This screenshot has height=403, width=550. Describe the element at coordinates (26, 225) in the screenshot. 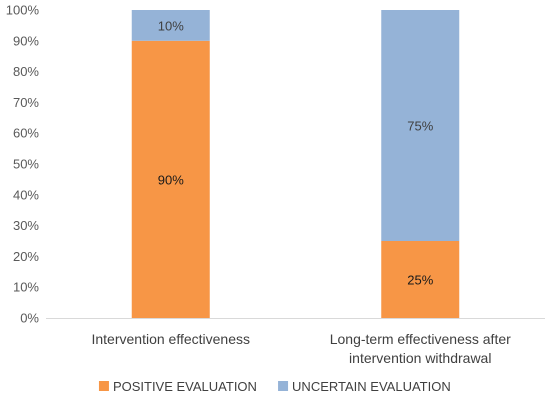

I see `y-tick-label: 30%` at that location.